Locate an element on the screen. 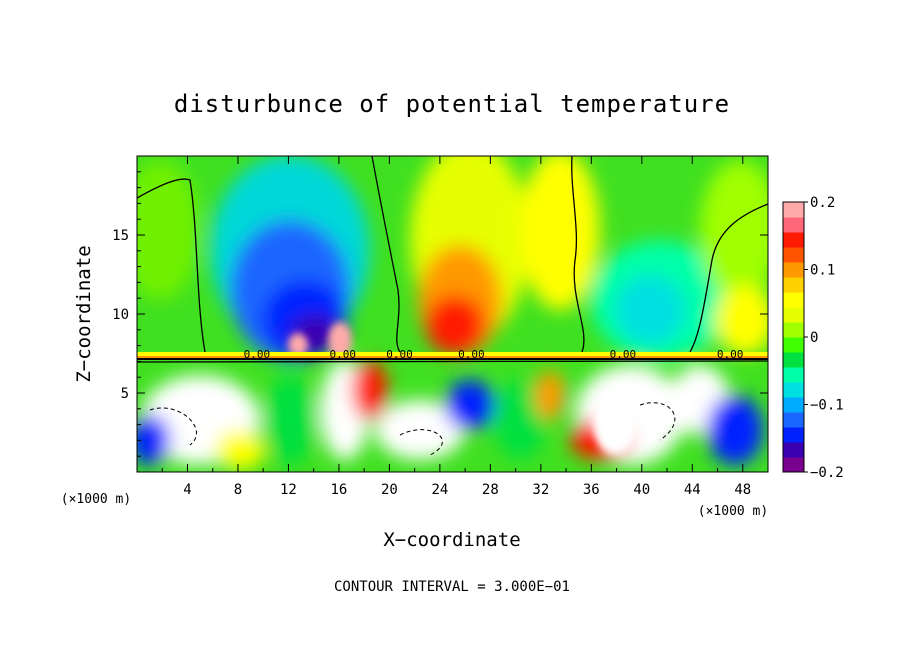 The image size is (904, 654). colorbar is located at coordinates (793, 337).